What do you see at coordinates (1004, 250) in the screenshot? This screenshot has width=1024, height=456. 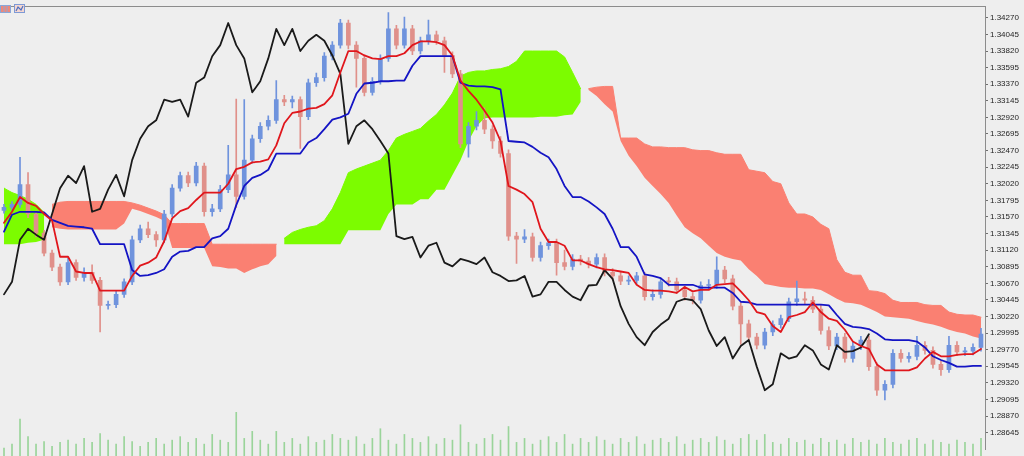 I see `y-tick-label: 1.31120` at bounding box center [1004, 250].